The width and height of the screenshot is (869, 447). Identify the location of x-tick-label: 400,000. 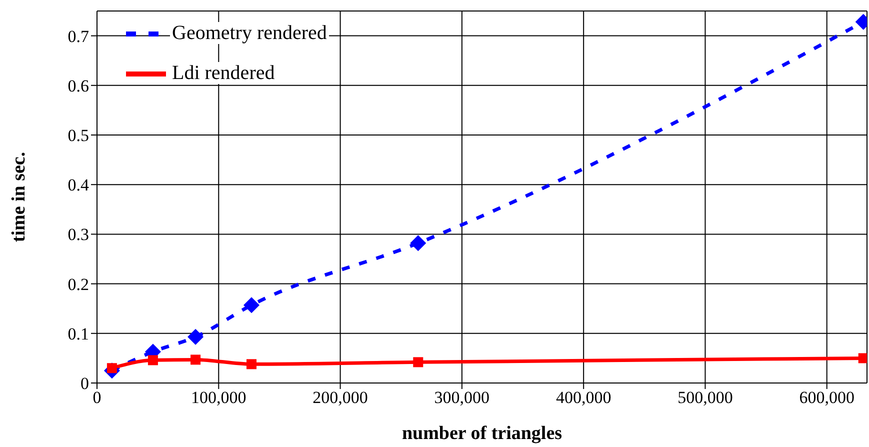
(584, 398).